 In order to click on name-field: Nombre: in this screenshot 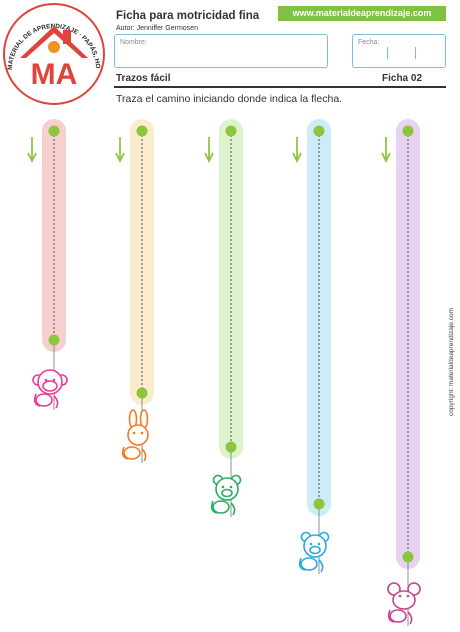, I will do `click(221, 51)`.